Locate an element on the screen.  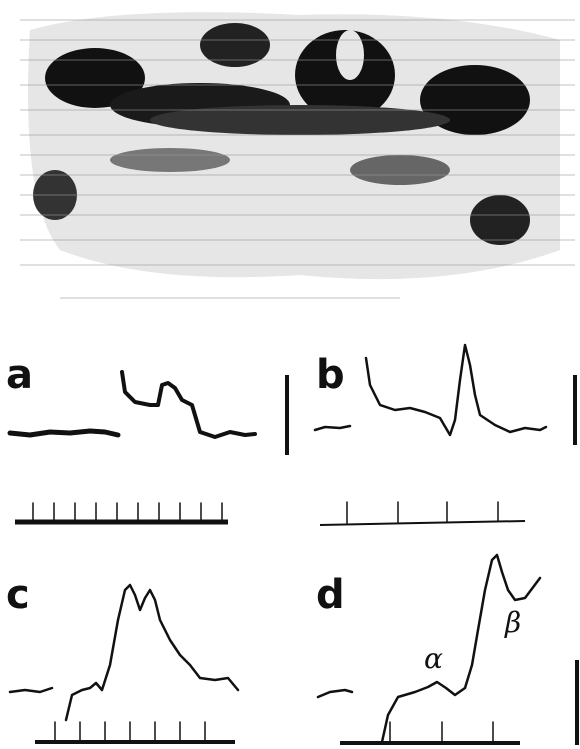
annotation: β is located at coordinates (512, 622).